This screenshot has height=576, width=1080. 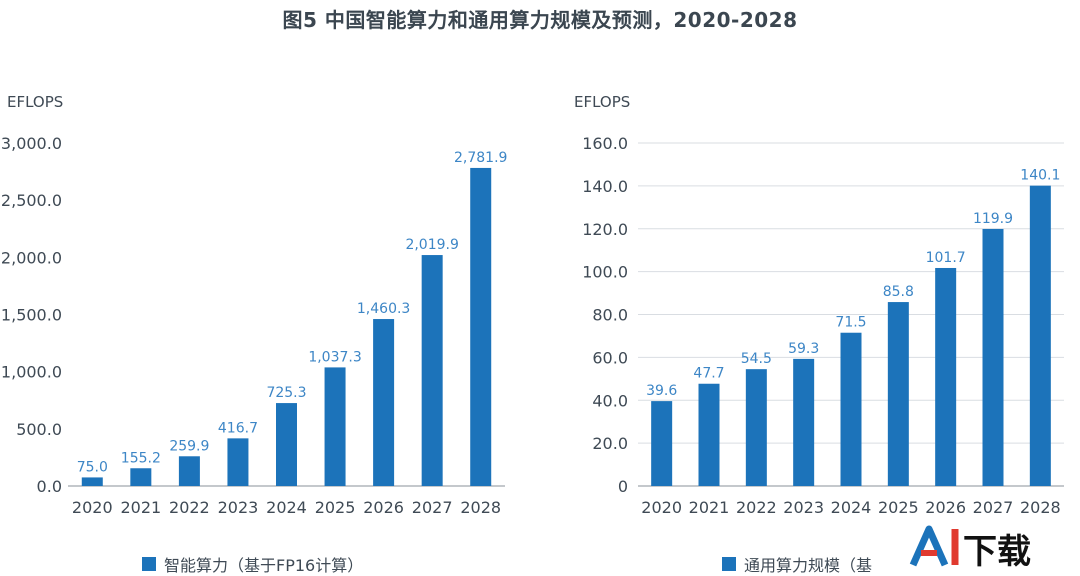 What do you see at coordinates (997, 551) in the screenshot?
I see `svg-text: 下载` at bounding box center [997, 551].